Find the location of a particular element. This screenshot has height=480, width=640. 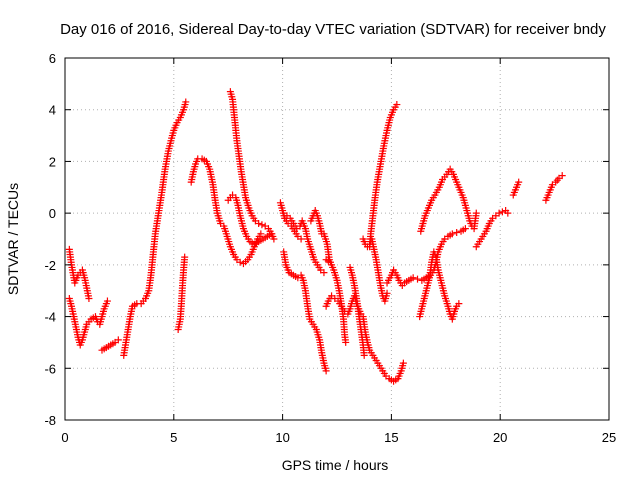

x-tick-label: 10 is located at coordinates (282, 437).